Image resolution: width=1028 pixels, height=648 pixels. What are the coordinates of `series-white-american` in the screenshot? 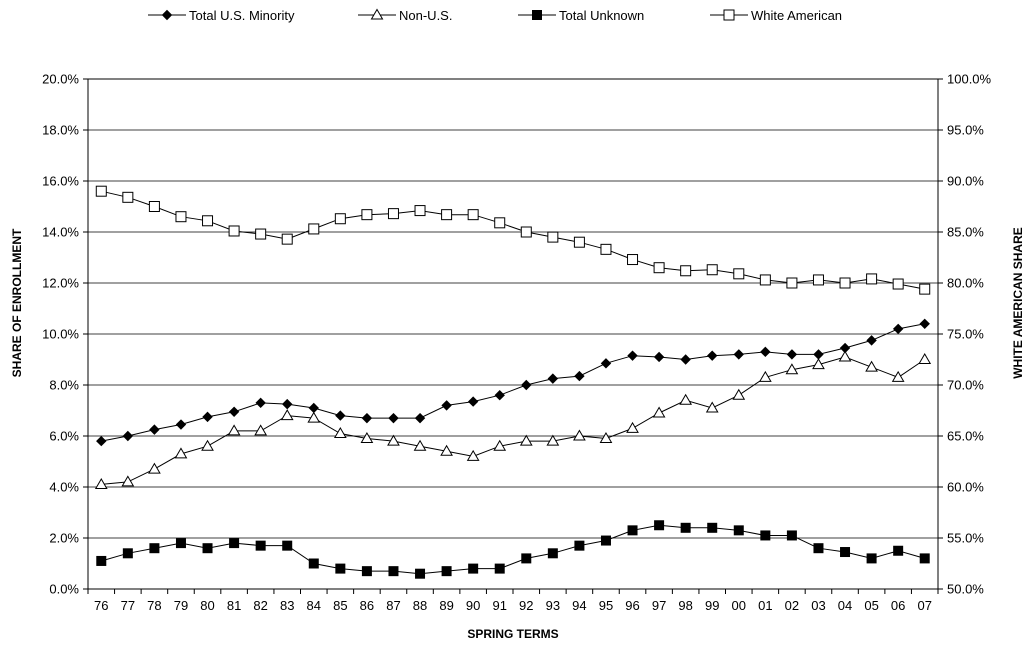 It's located at (513, 240).